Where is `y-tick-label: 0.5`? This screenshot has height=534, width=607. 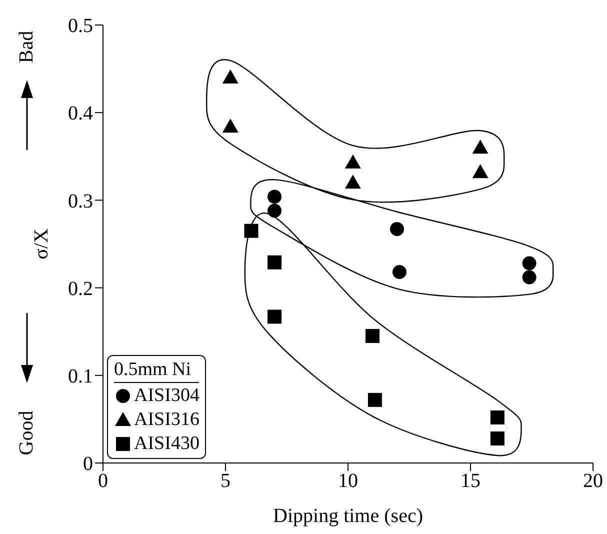
y-tick-label: 0.5 is located at coordinates (80, 26).